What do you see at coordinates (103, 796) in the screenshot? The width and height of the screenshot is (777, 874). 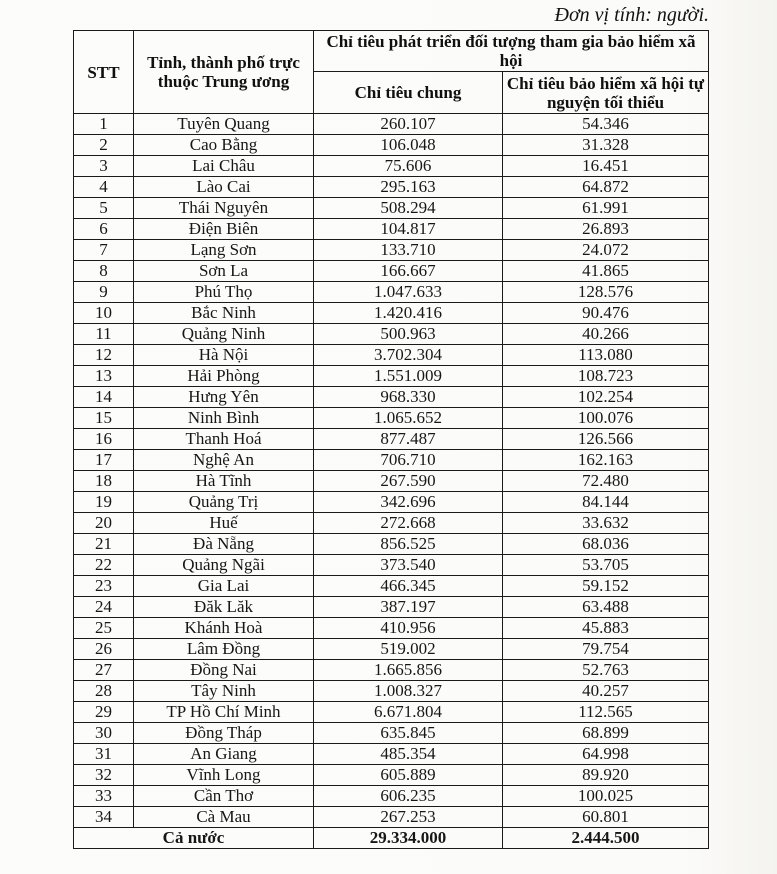 I see `cell-stt: 33` at bounding box center [103, 796].